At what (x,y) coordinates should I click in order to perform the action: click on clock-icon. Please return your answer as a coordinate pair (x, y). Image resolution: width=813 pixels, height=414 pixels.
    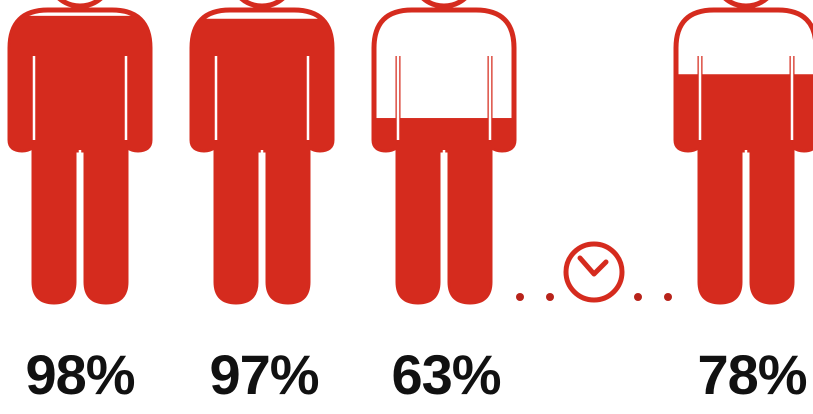
    Looking at the image, I should click on (594, 272).